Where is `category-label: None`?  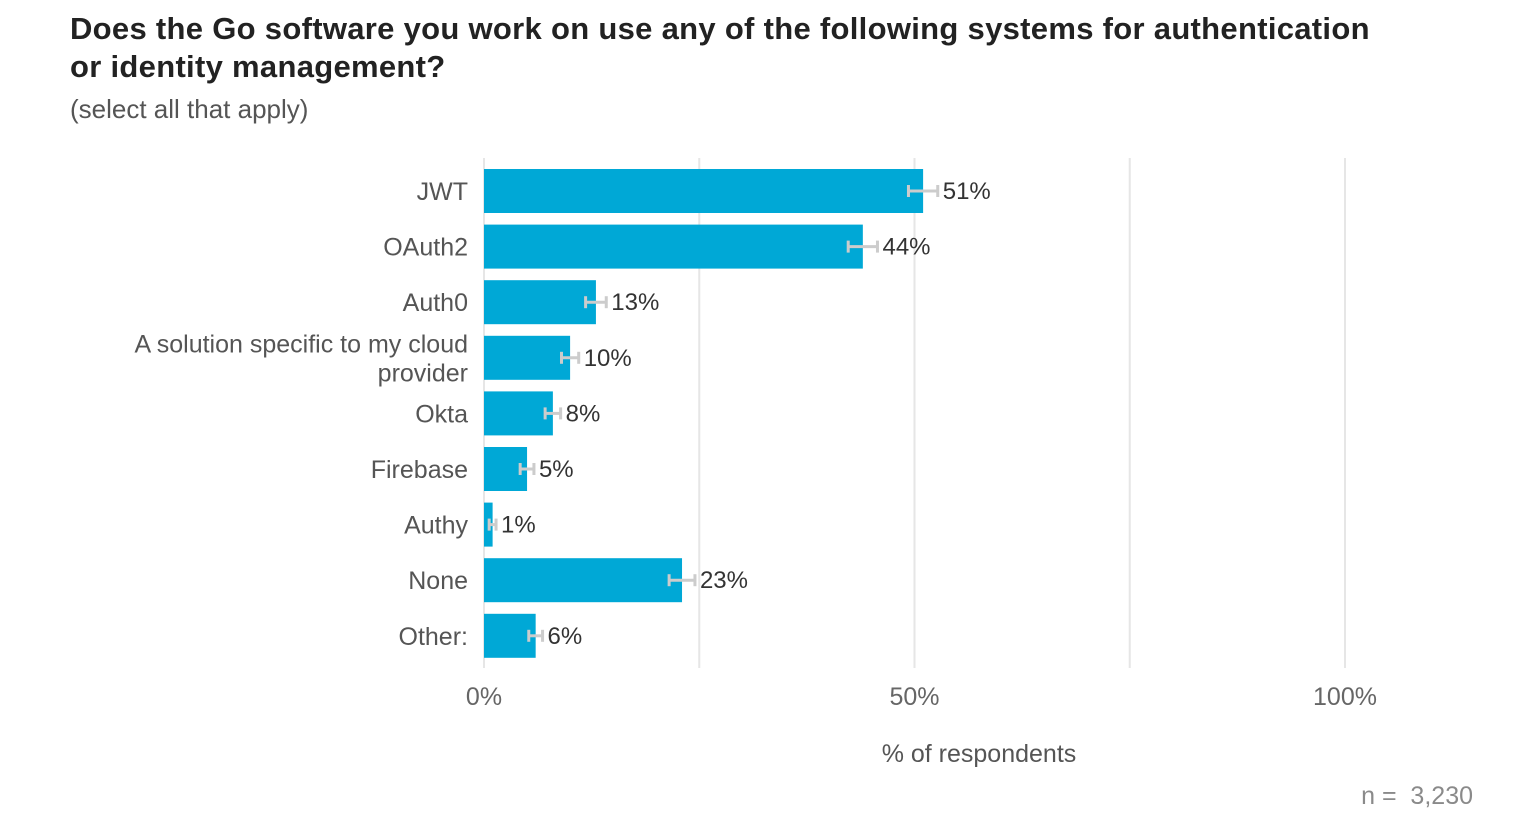 category-label: None is located at coordinates (438, 581).